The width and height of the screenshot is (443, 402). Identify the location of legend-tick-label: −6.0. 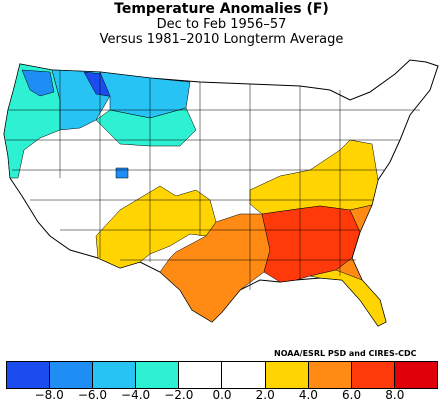
(92, 395).